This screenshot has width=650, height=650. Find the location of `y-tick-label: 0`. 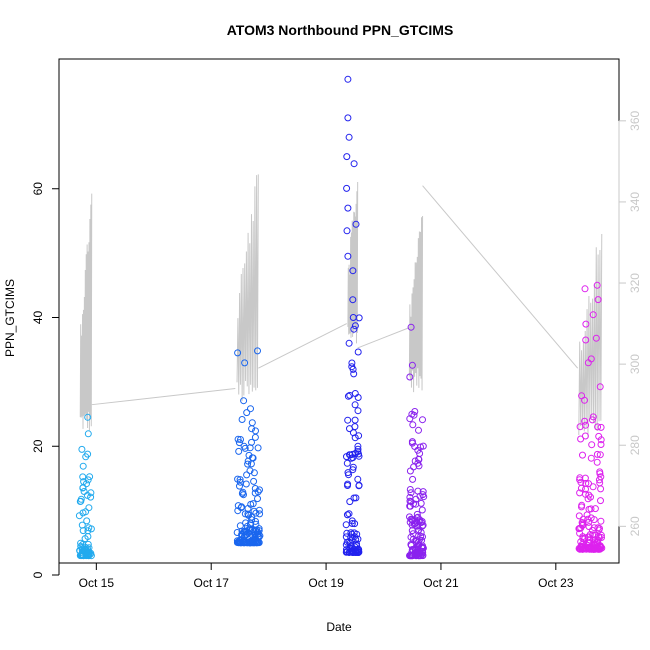

y-tick-label: 0 is located at coordinates (38, 574).